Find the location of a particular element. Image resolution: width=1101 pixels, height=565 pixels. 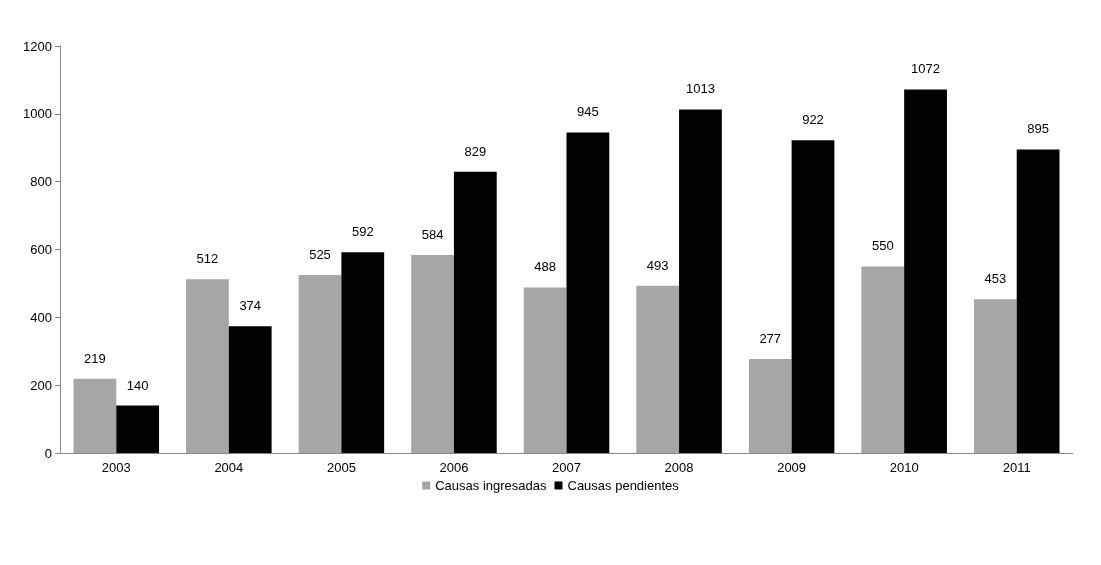

x-tick-label: 2009 is located at coordinates (792, 467).